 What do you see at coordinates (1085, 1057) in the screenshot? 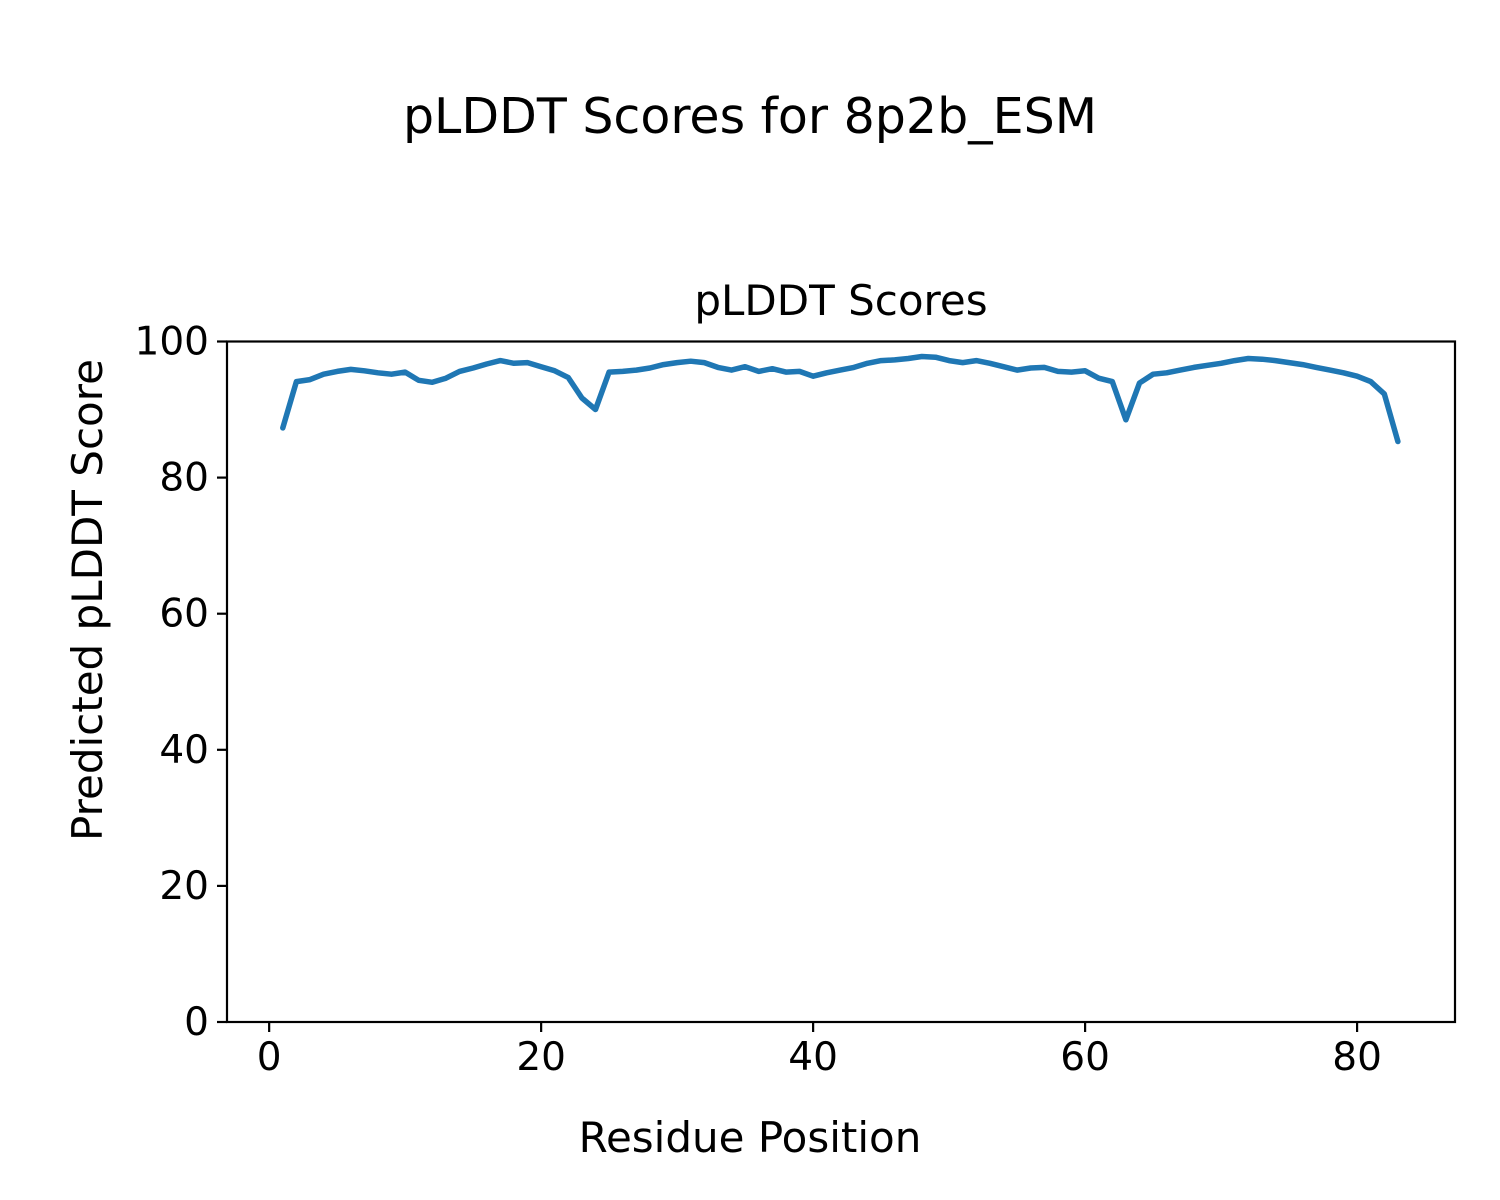
I see `x-tick-label: 60` at bounding box center [1085, 1057].